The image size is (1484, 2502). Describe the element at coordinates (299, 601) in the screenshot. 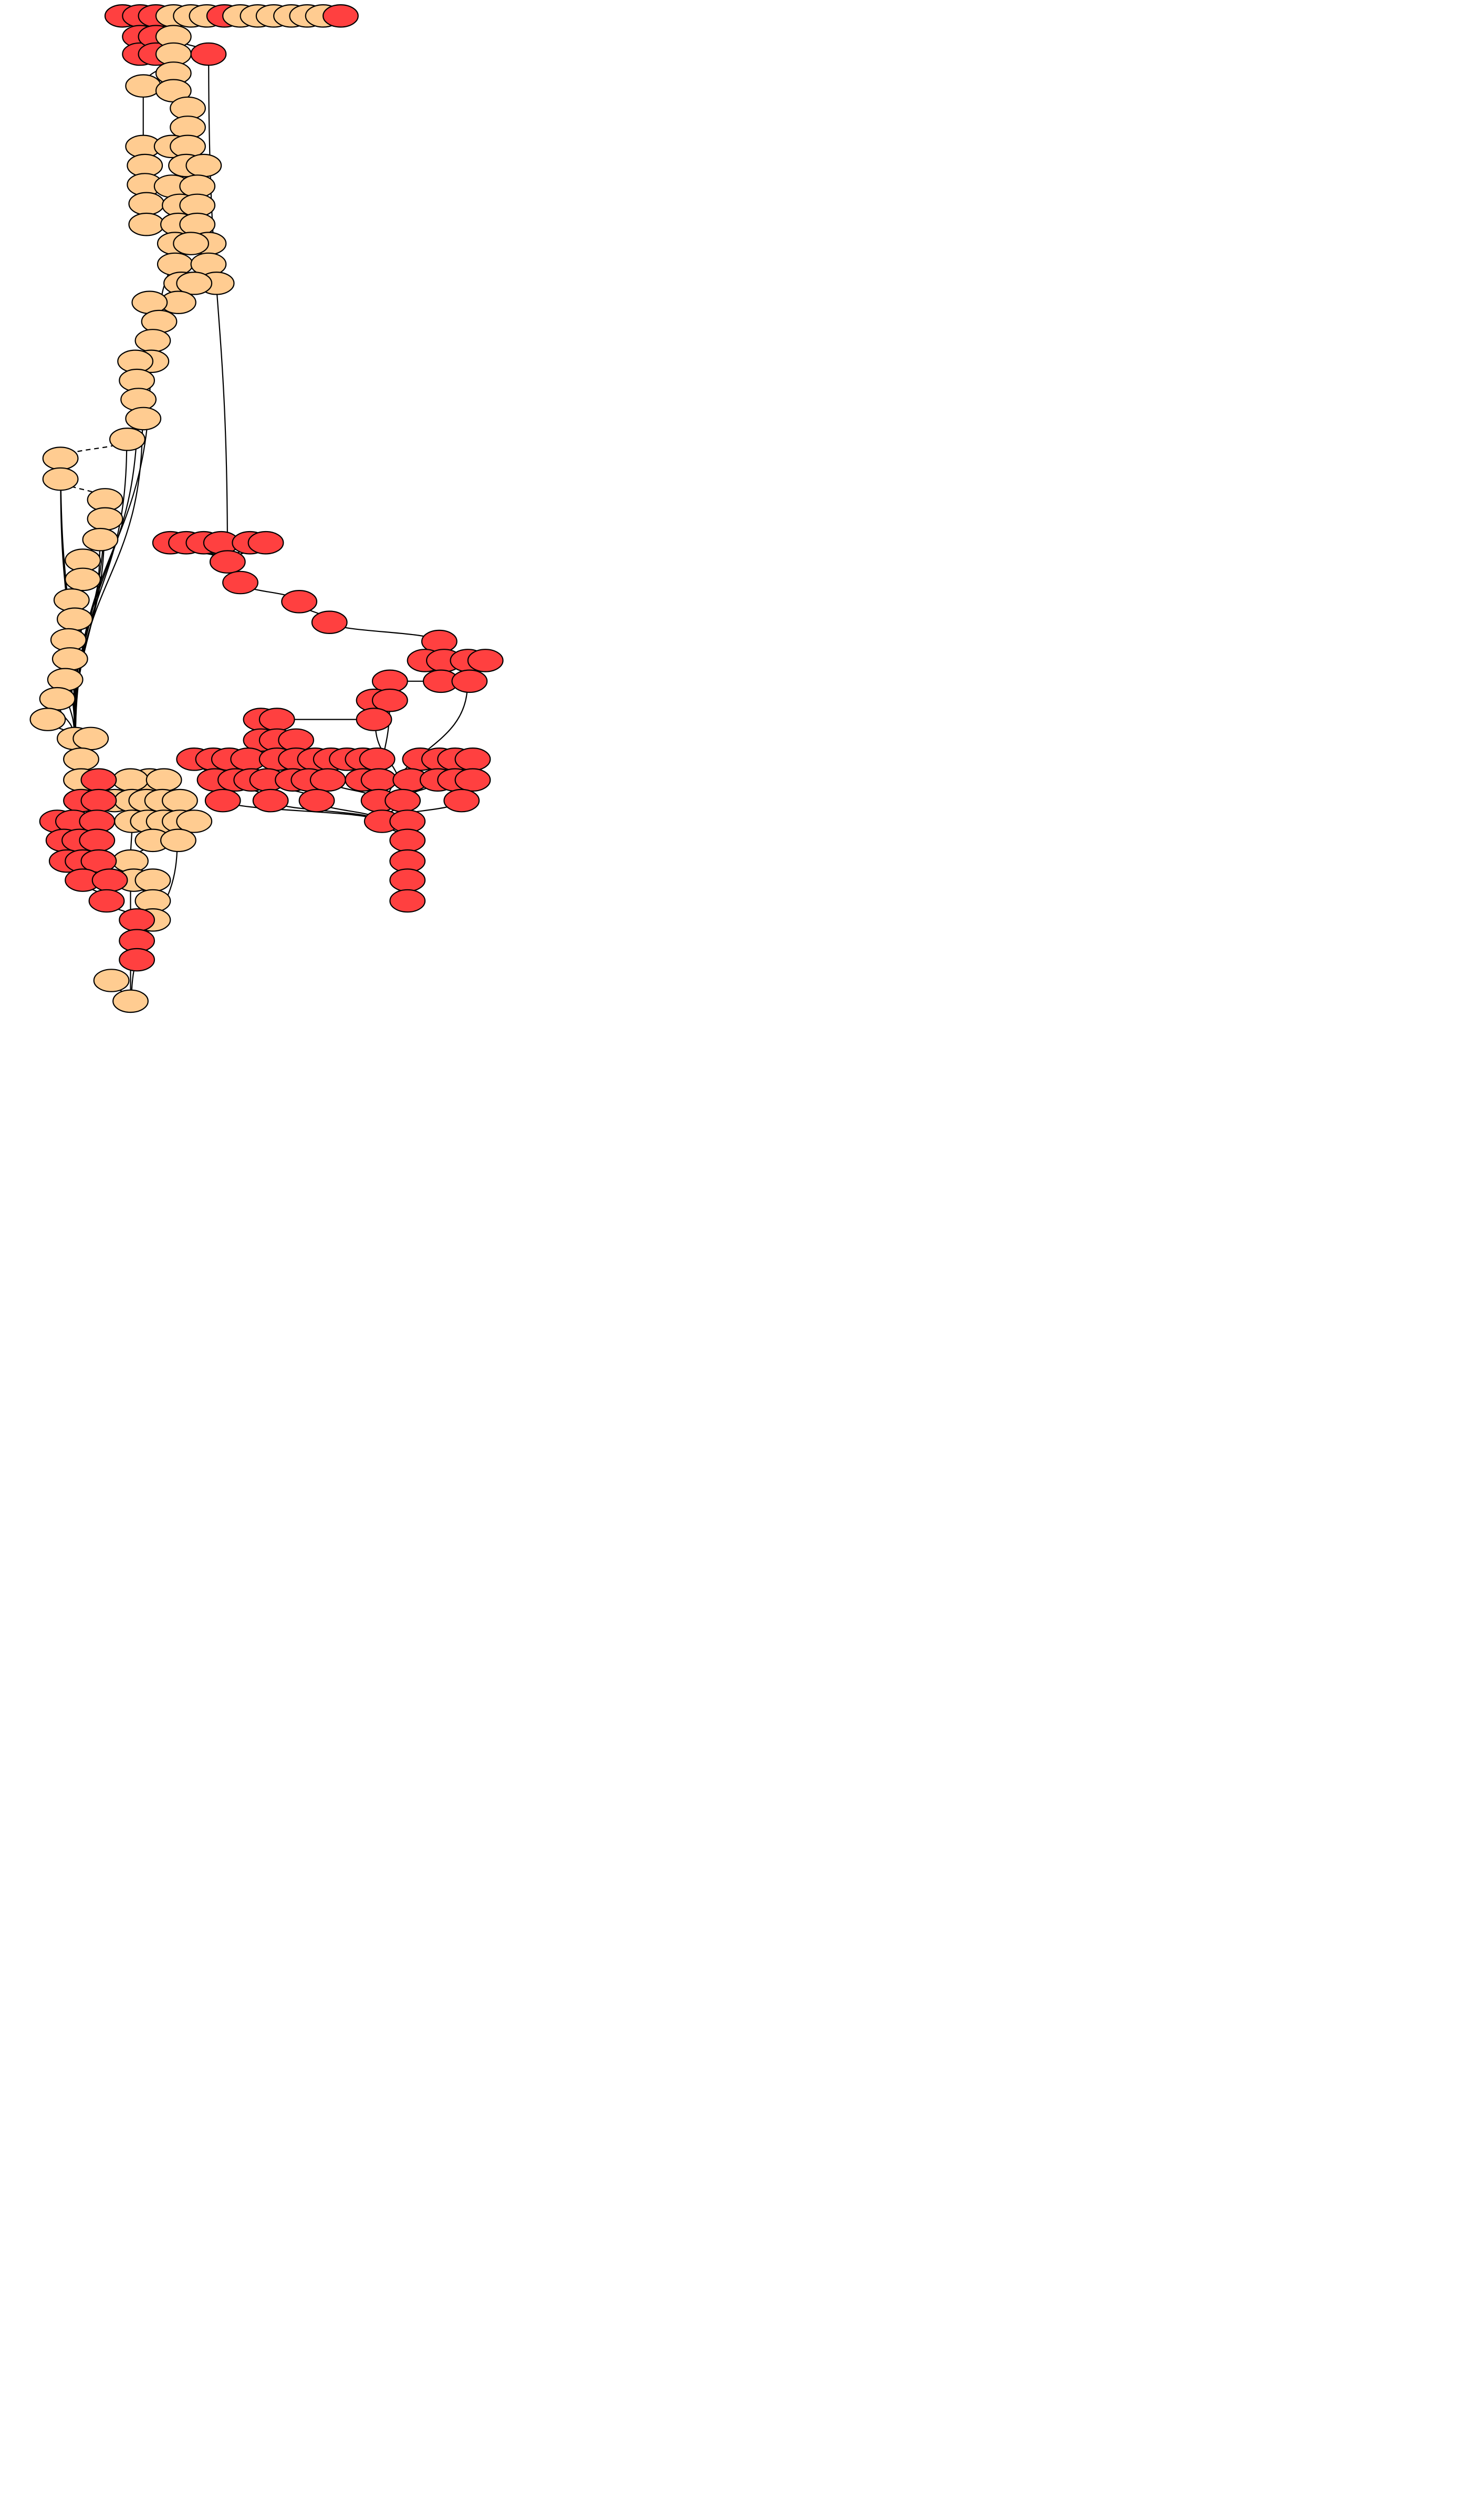

I see `red-node-H9` at that location.